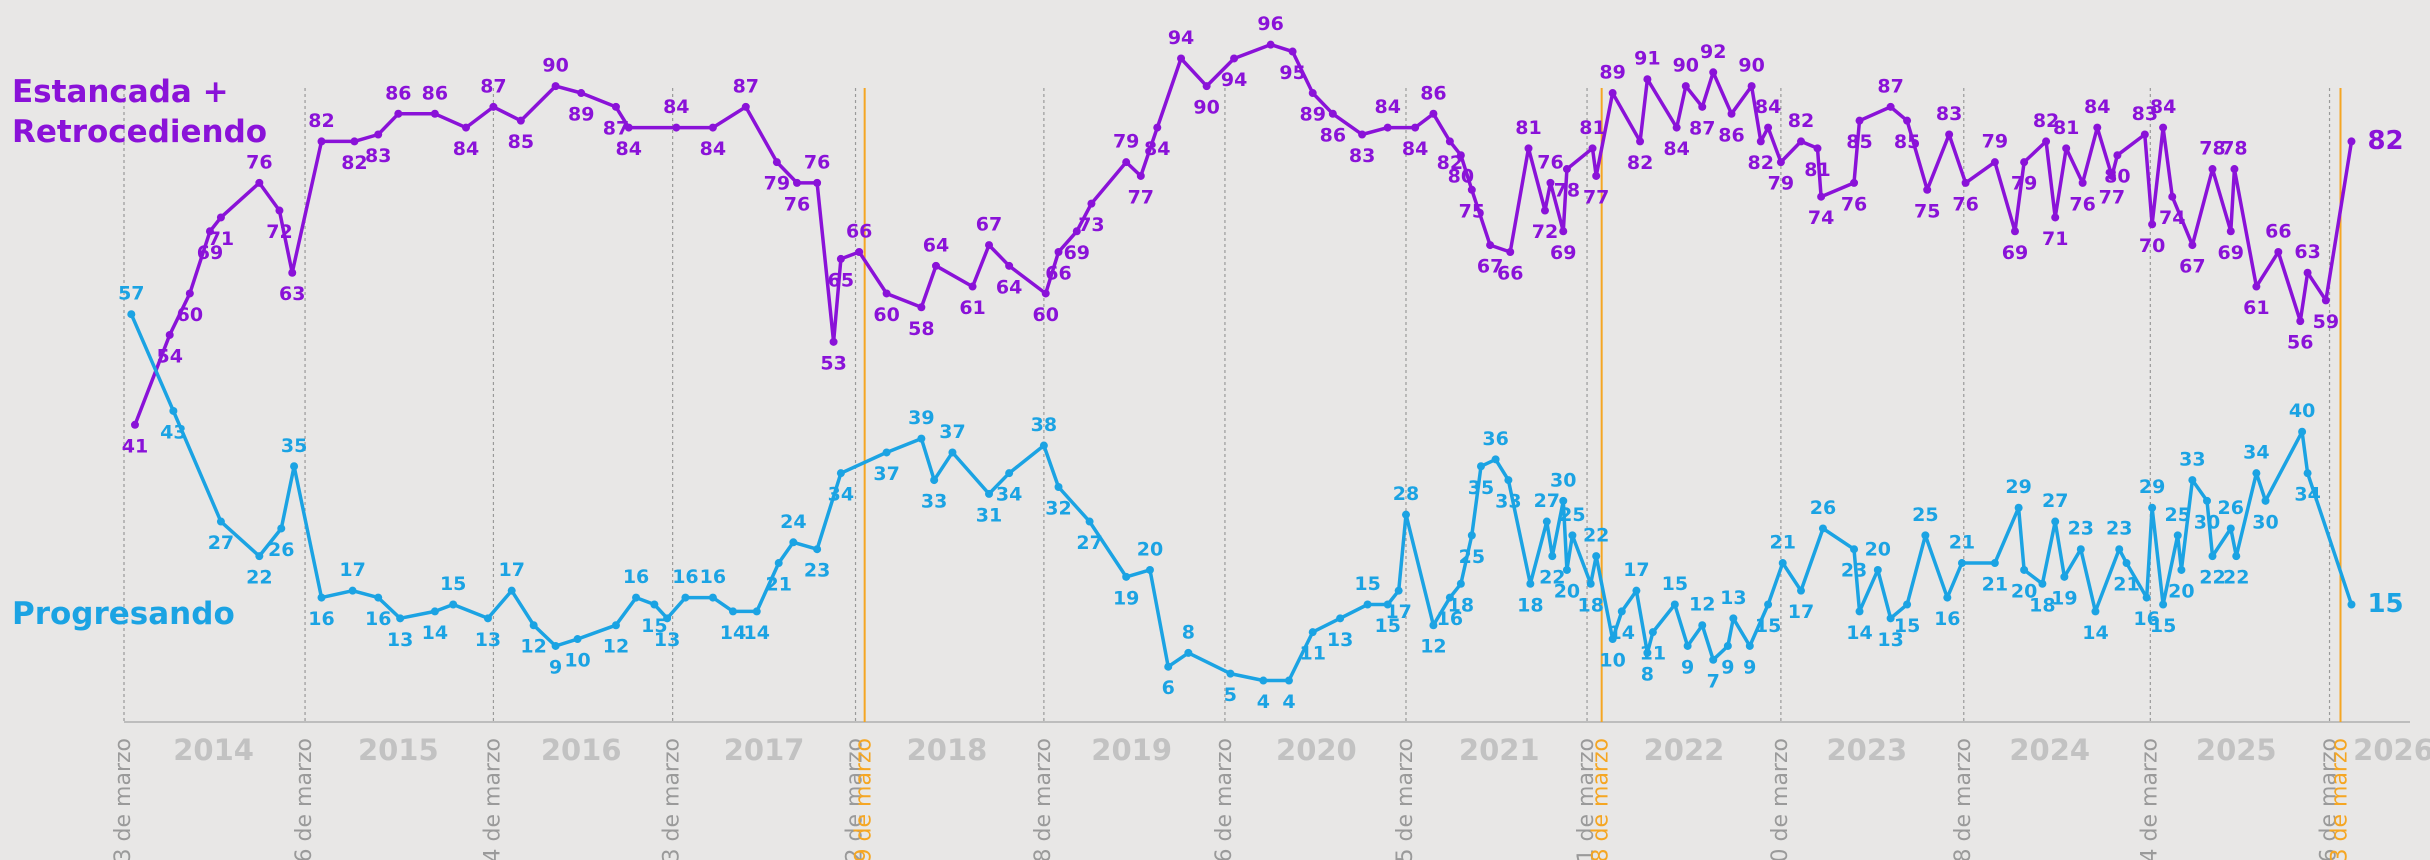 The image size is (2430, 860). What do you see at coordinates (2192, 460) in the screenshot?
I see `data-label: 33` at bounding box center [2192, 460].